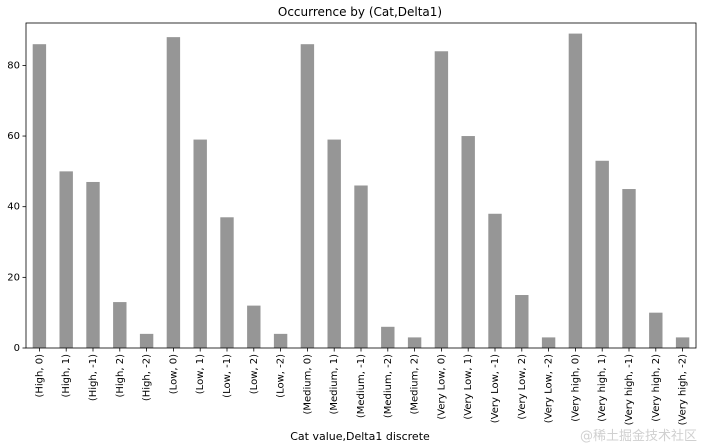  Describe the element at coordinates (227, 376) in the screenshot. I see `x-tick-label: (Low, -1)` at that location.